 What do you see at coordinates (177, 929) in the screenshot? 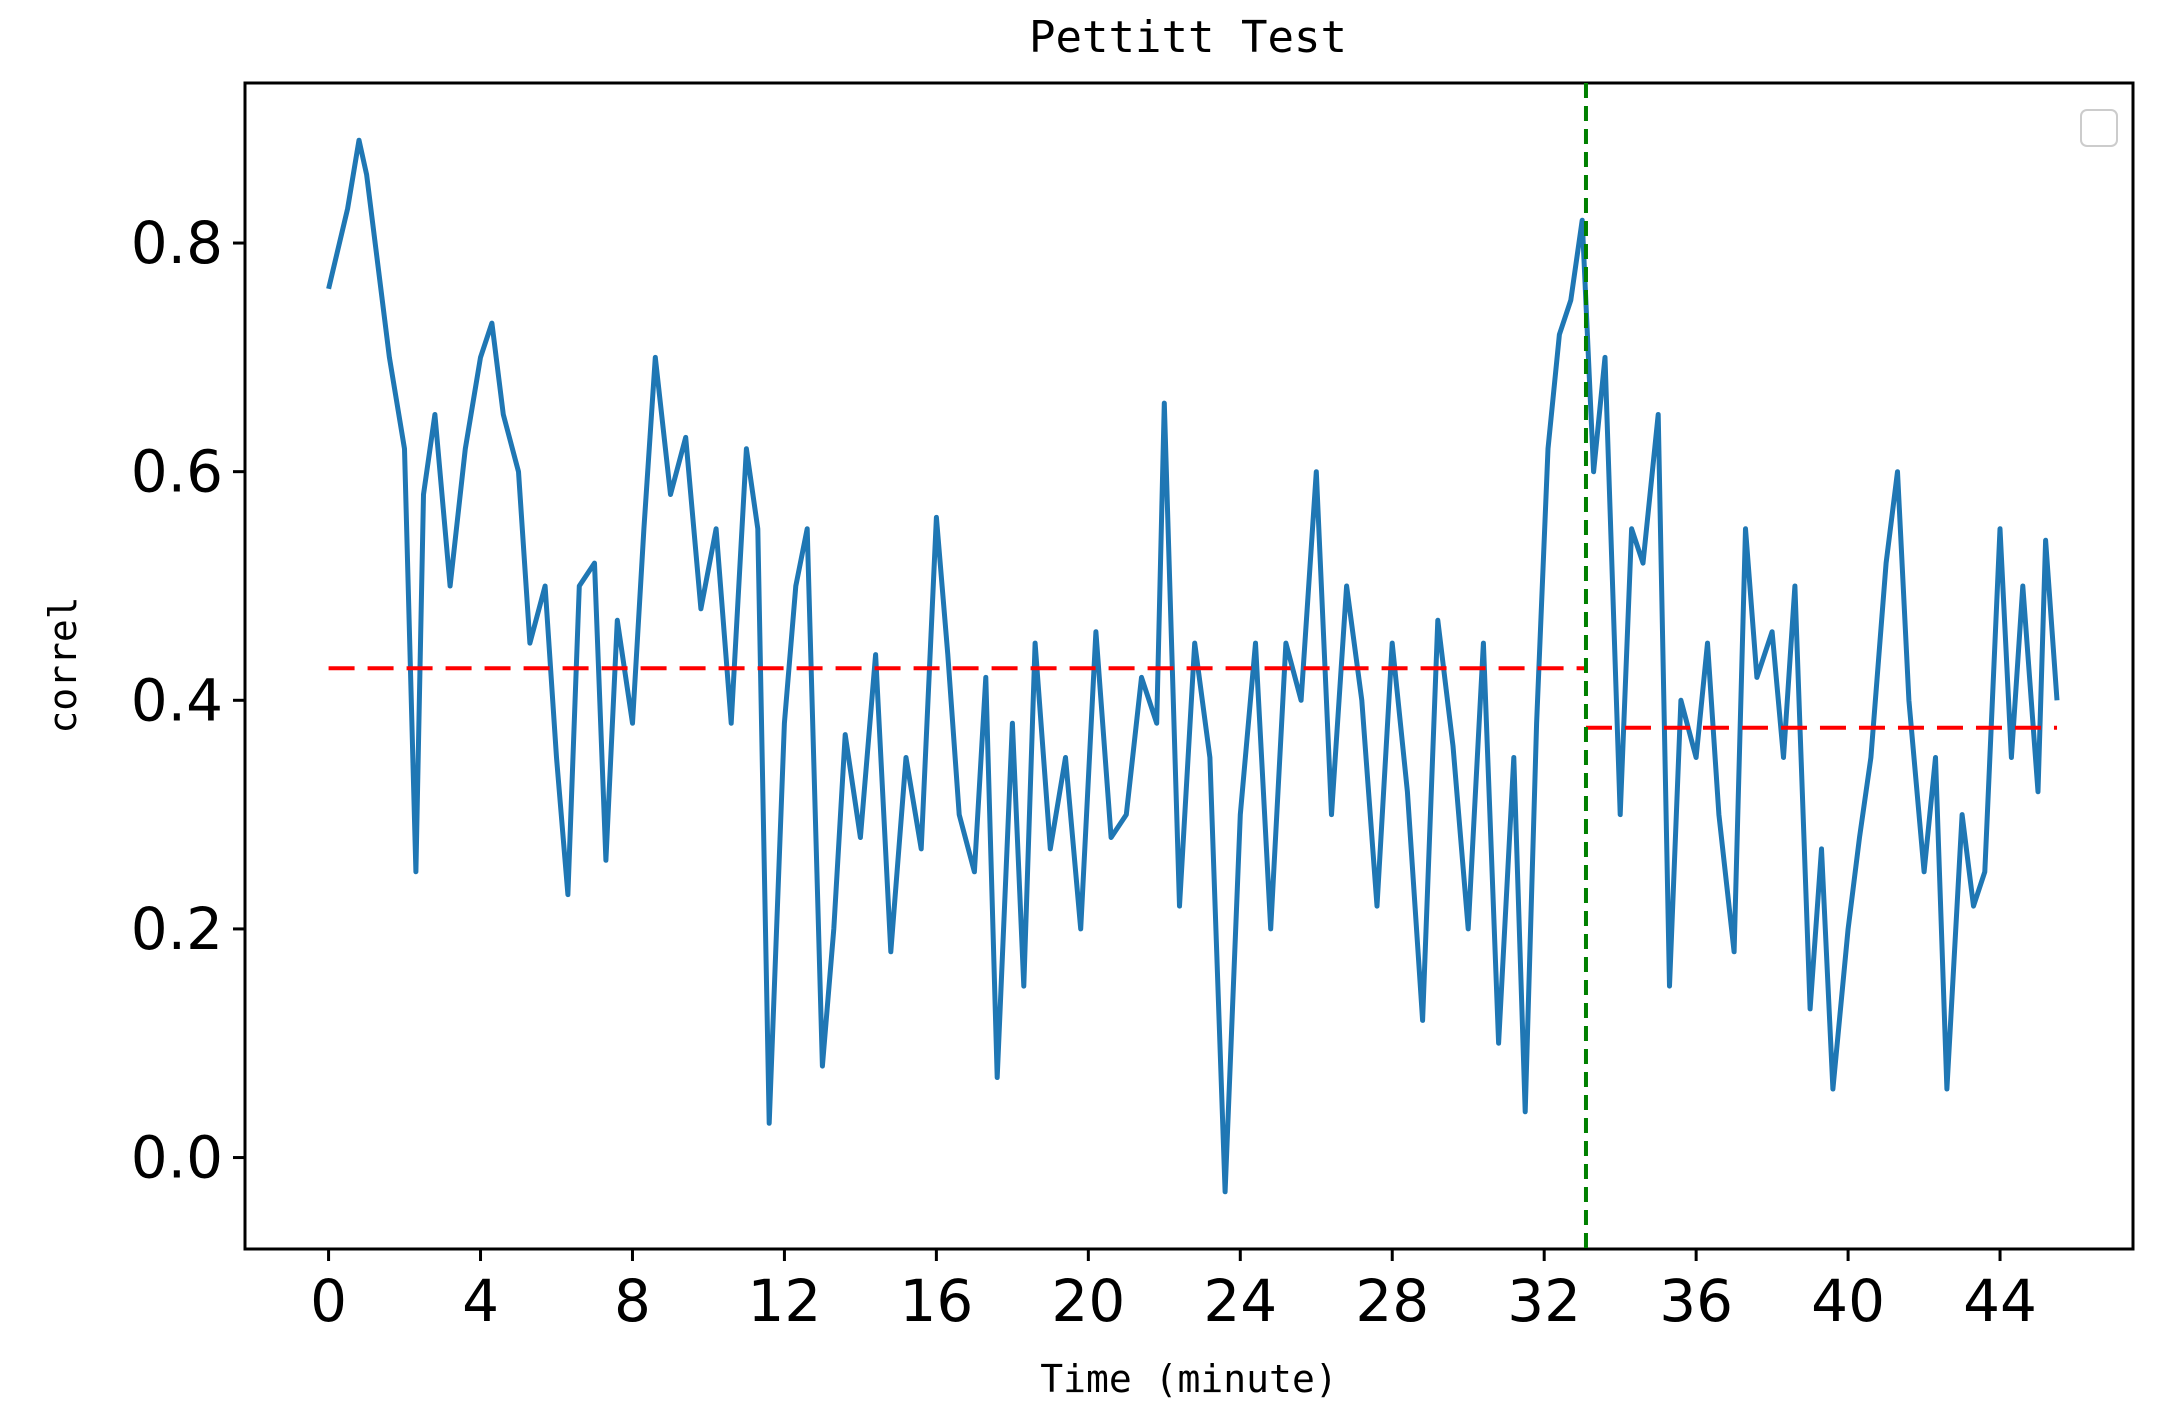
I see `y-tick-label: 0.2` at bounding box center [177, 929].